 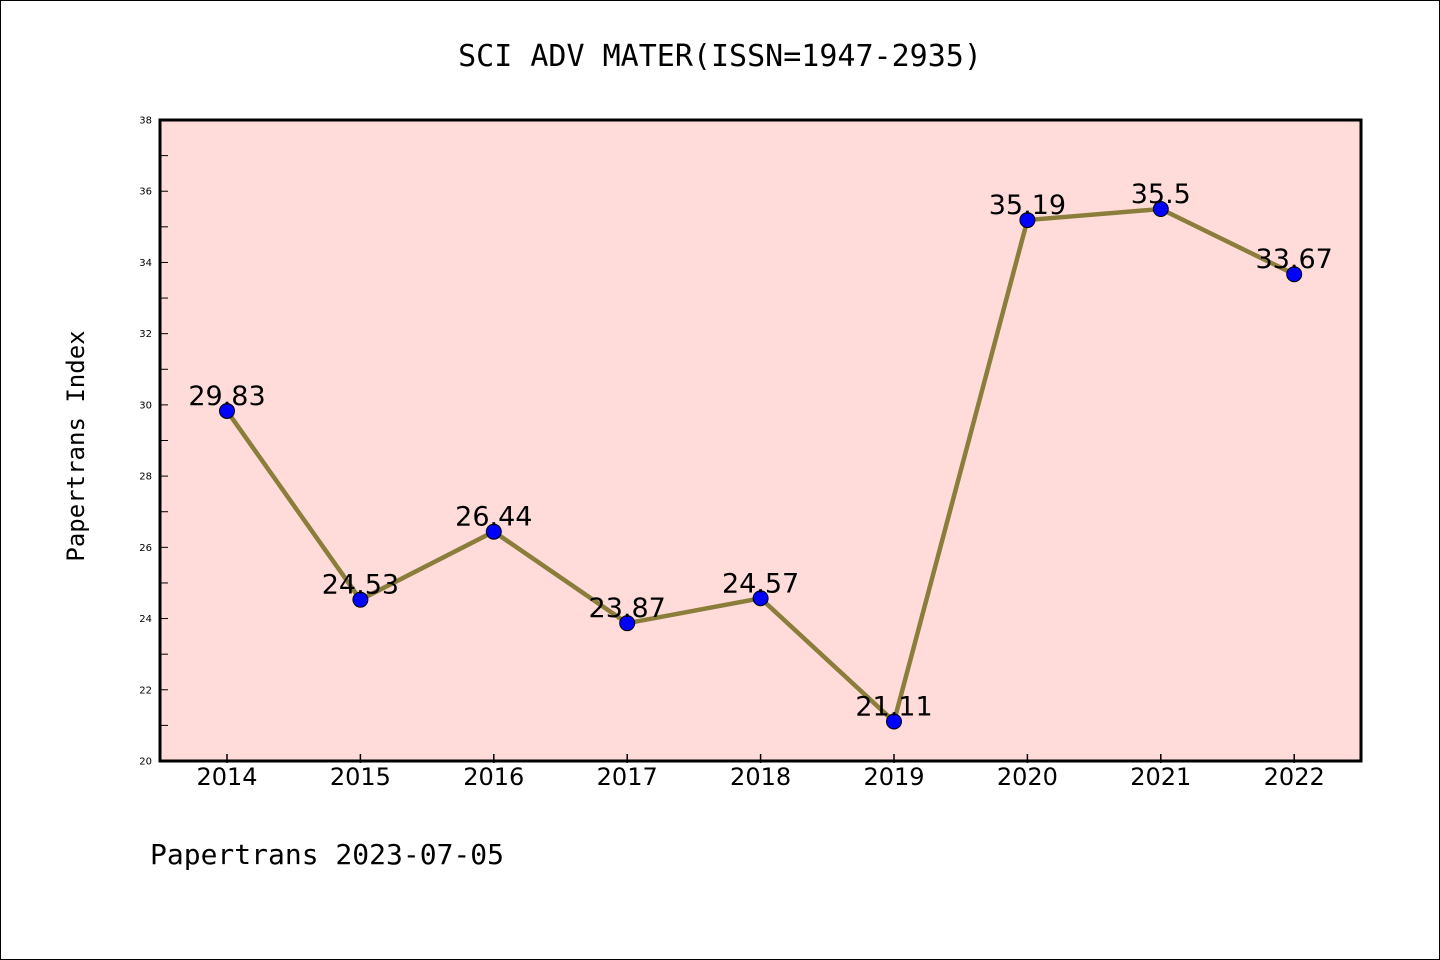 What do you see at coordinates (145, 405) in the screenshot?
I see `y-tick-label: 30` at bounding box center [145, 405].